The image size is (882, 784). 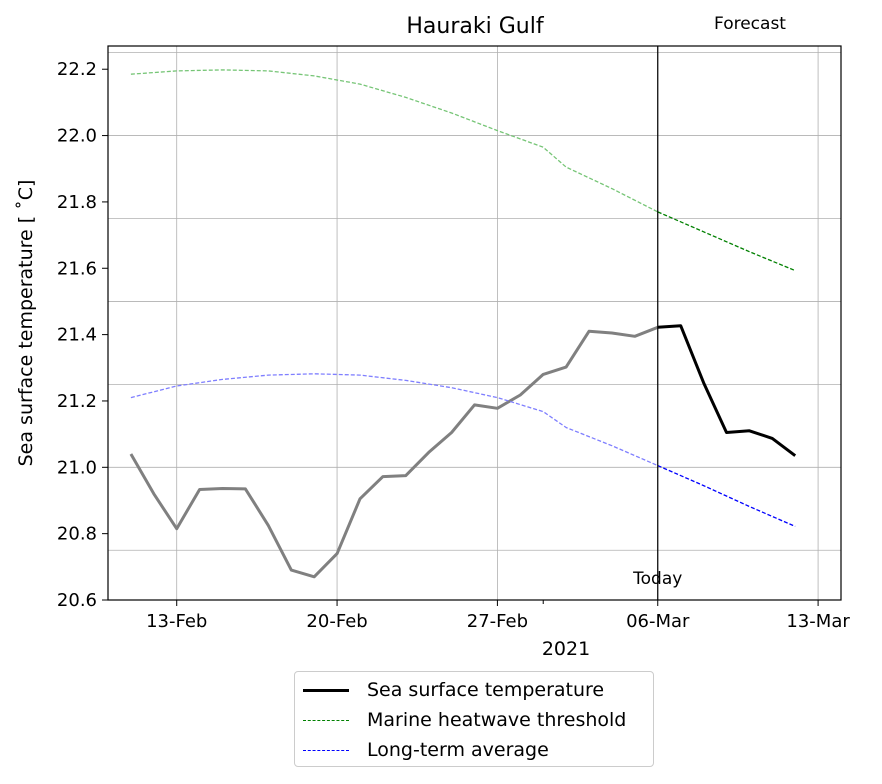 I want to click on y-tick-label: 21.4, so click(x=77, y=335).